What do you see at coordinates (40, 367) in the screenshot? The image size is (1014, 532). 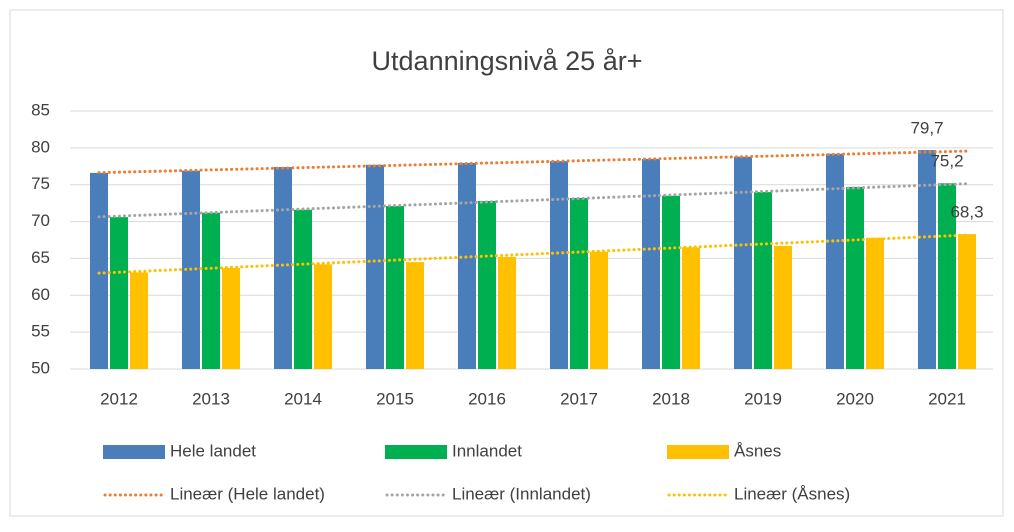 I see `y-tick-label: 50` at bounding box center [40, 367].